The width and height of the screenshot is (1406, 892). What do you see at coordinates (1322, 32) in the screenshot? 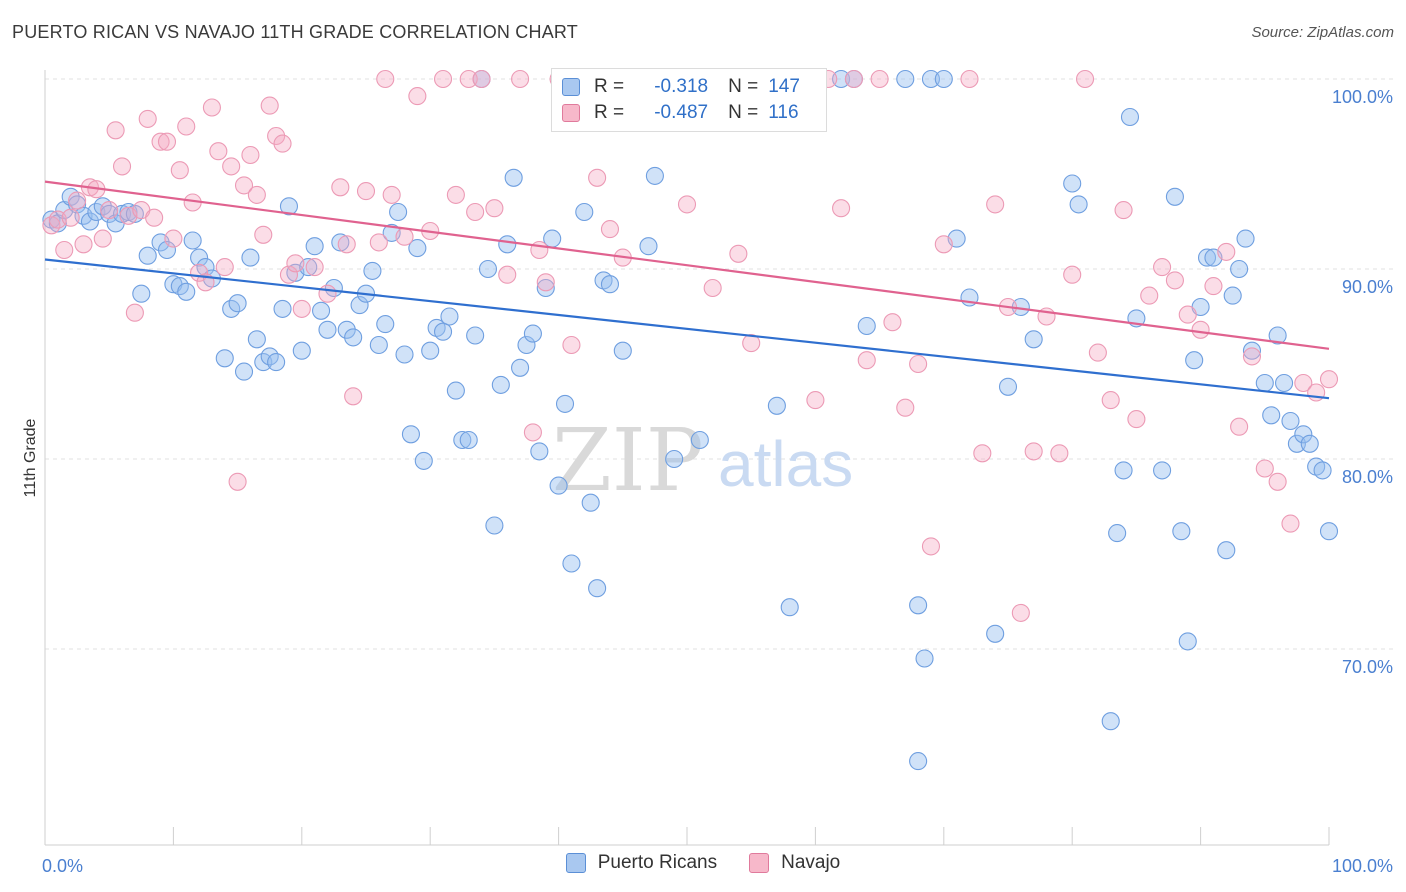
I see `source-label: Source: ZipAtlas.com` at bounding box center [1322, 32].